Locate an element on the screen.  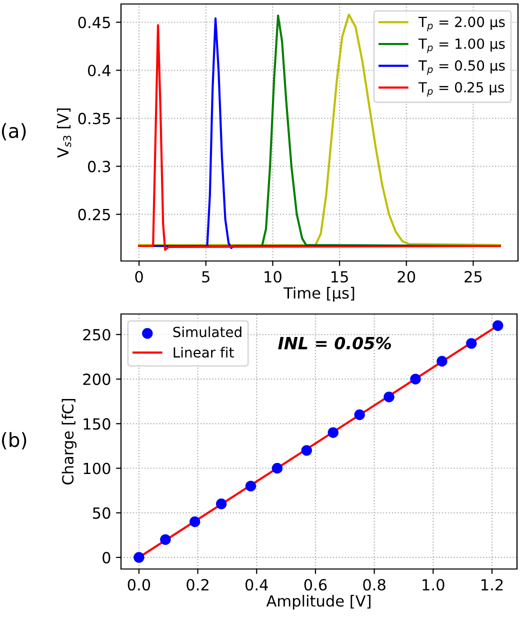
x-axis-title: Time [μs] is located at coordinates (319, 294).